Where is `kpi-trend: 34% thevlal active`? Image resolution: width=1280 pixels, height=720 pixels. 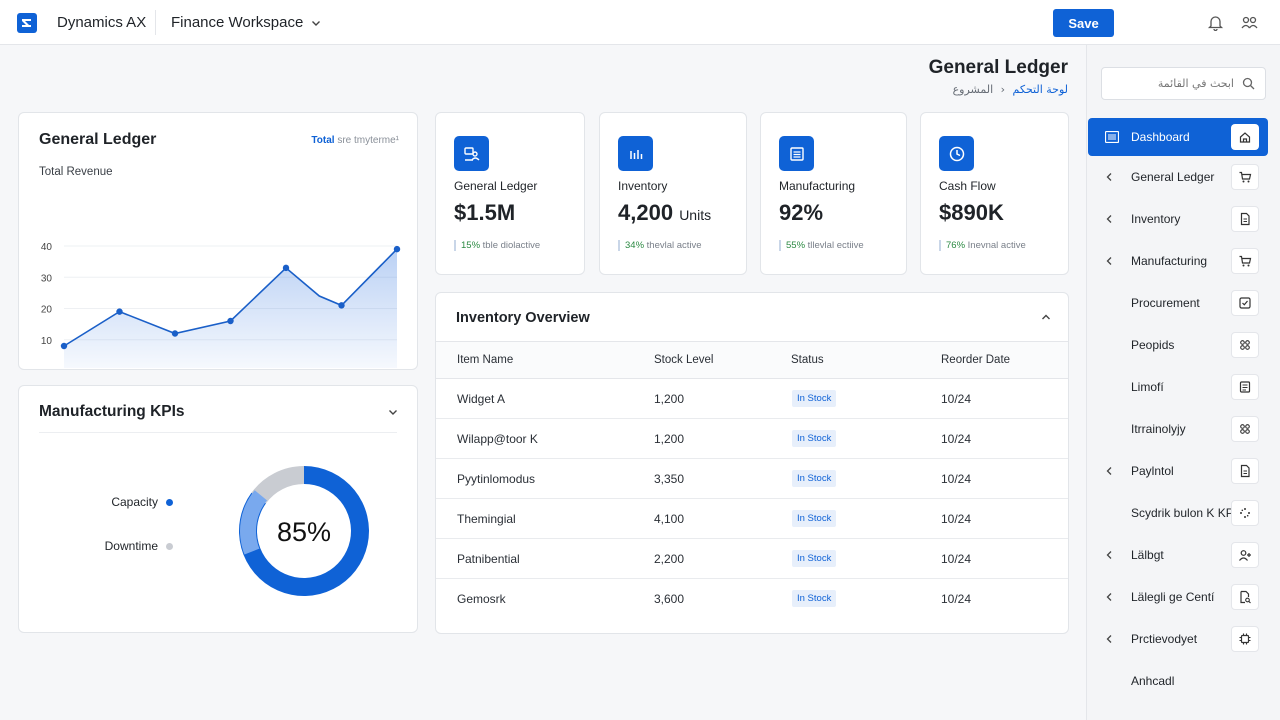 kpi-trend: 34% thevlal active is located at coordinates (660, 245).